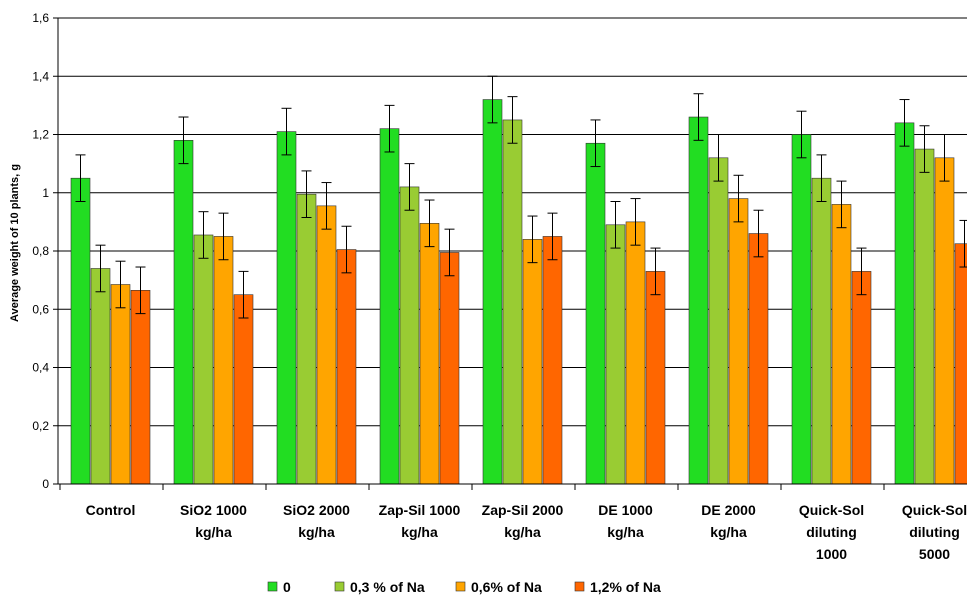 Image resolution: width=967 pixels, height=599 pixels. What do you see at coordinates (45, 484) in the screenshot?
I see `y-tick-label: 0` at bounding box center [45, 484].